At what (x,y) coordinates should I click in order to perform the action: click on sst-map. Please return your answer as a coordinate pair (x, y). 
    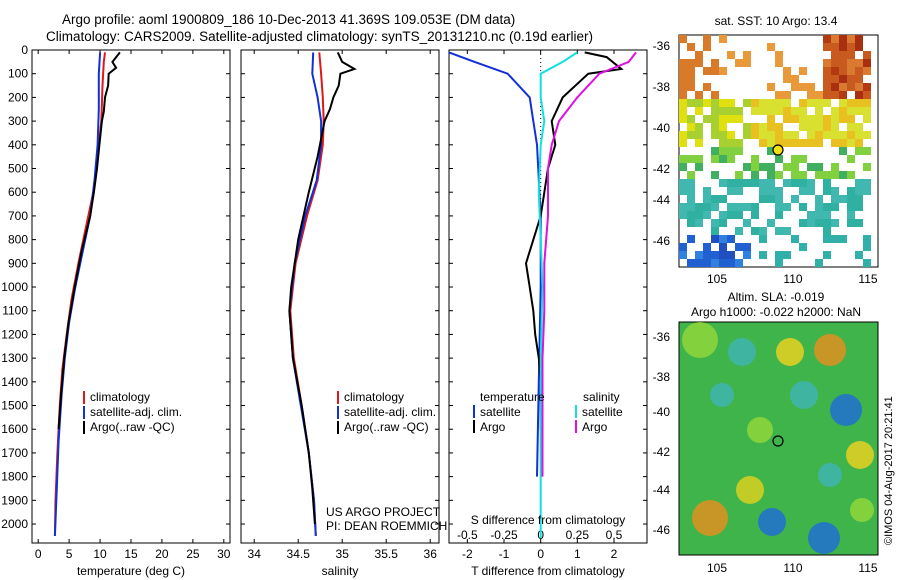
    Looking at the image, I should click on (778, 151).